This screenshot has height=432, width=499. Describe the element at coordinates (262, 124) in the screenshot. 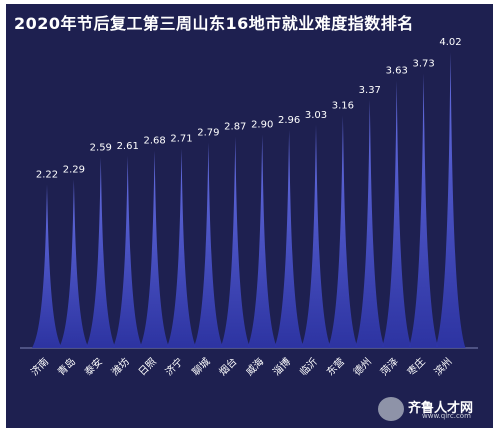

I see `value-label-威海: 2.90` at that location.